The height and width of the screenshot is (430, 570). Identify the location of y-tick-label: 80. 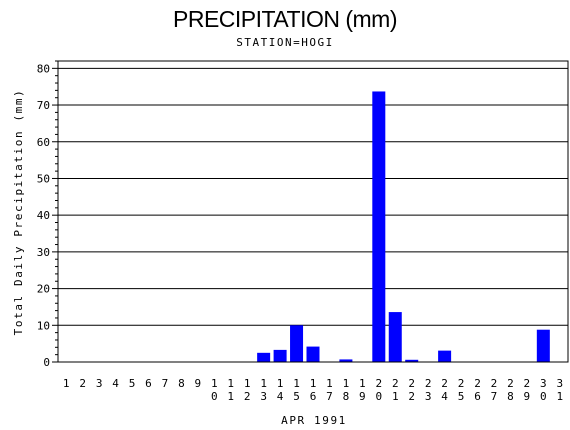
(43, 68).